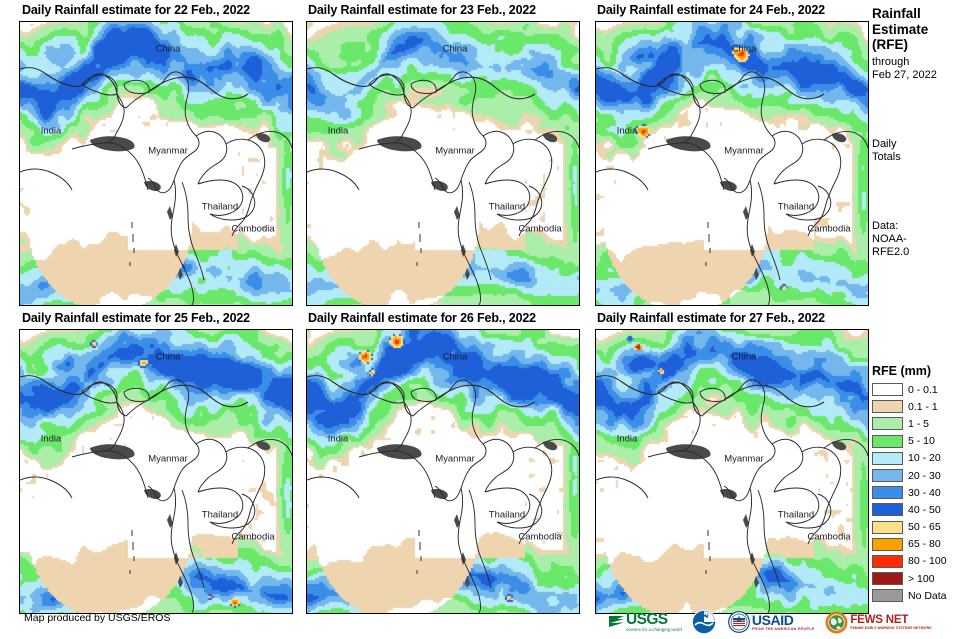 Image resolution: width=967 pixels, height=639 pixels. I want to click on info-totals-line2: Totals, so click(886, 156).